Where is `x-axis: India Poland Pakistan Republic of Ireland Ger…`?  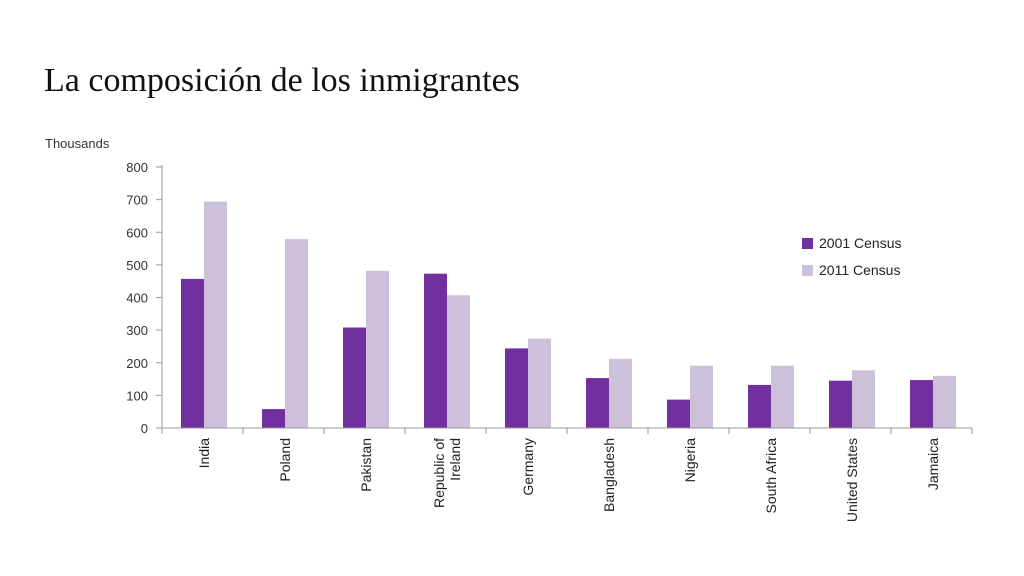
x-axis: India Poland Pakistan Republic of Ireland Ger… is located at coordinates (567, 474).